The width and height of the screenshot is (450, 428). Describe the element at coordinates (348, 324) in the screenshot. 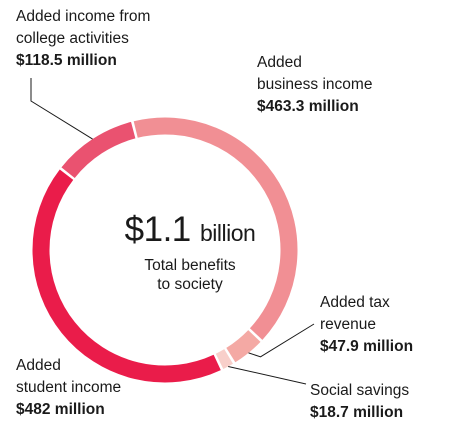

I see `slice-label-line: revenue` at that location.